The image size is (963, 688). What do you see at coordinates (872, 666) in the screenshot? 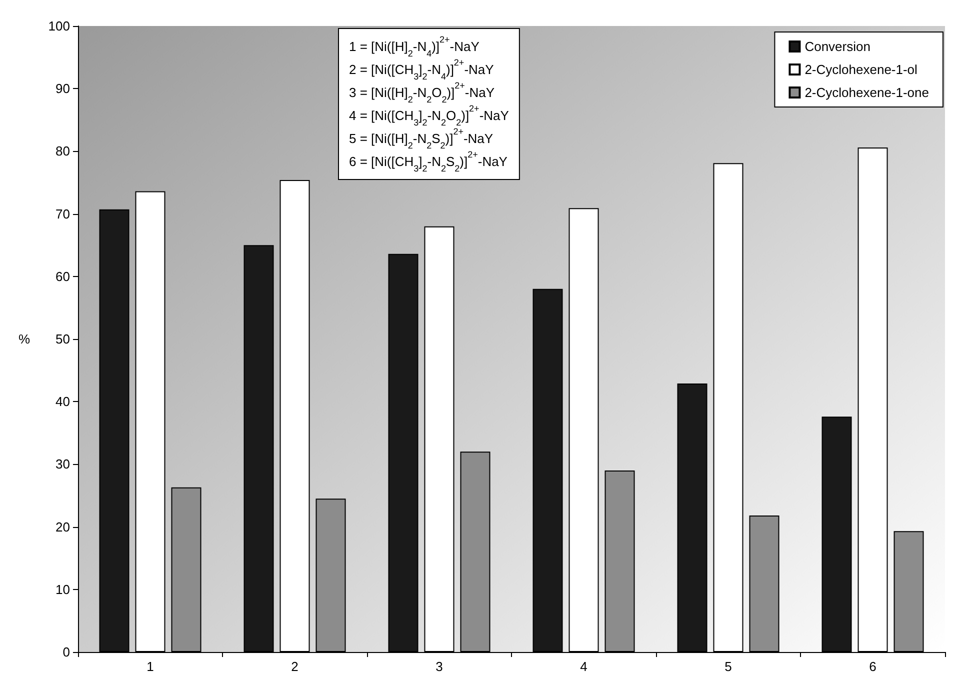
I see `x-tick-label: 6` at bounding box center [872, 666].